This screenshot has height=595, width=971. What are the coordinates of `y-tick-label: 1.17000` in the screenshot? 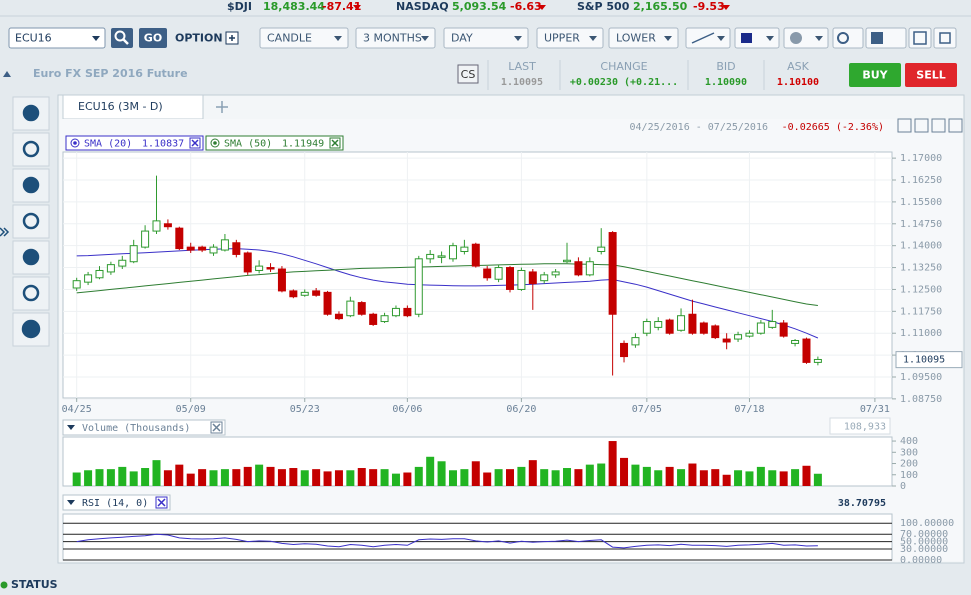 It's located at (921, 158).